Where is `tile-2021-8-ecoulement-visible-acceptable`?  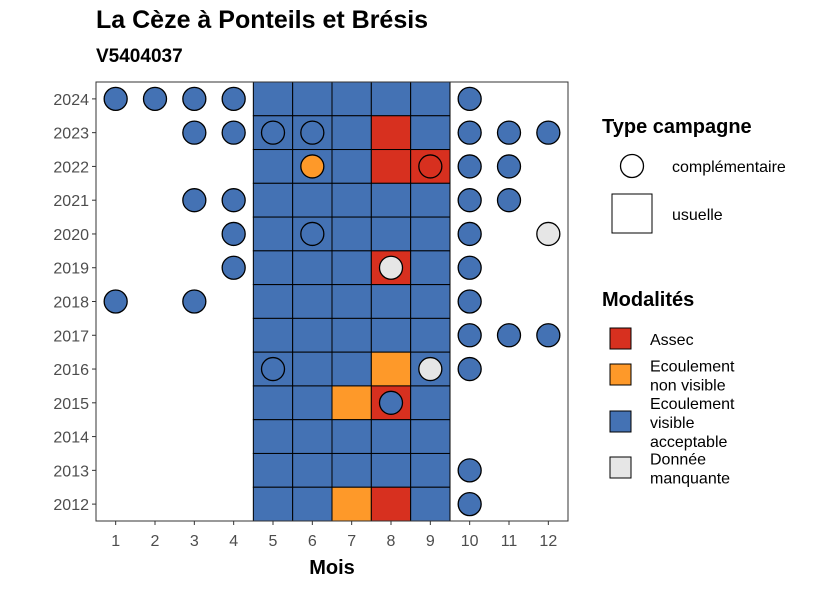 tile-2021-8-ecoulement-visible-acceptable is located at coordinates (391, 200).